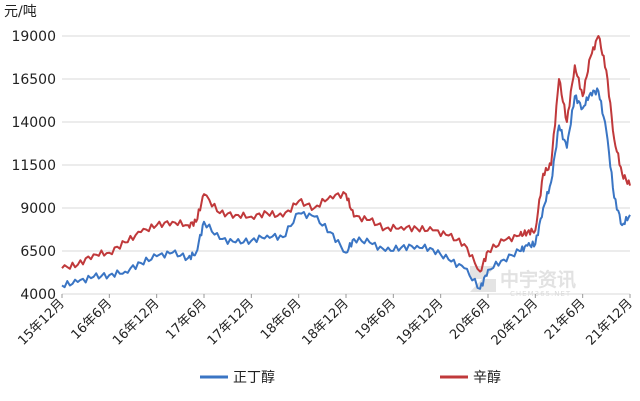  I want to click on y-axis-unit-label: 元/吨, so click(20, 12).